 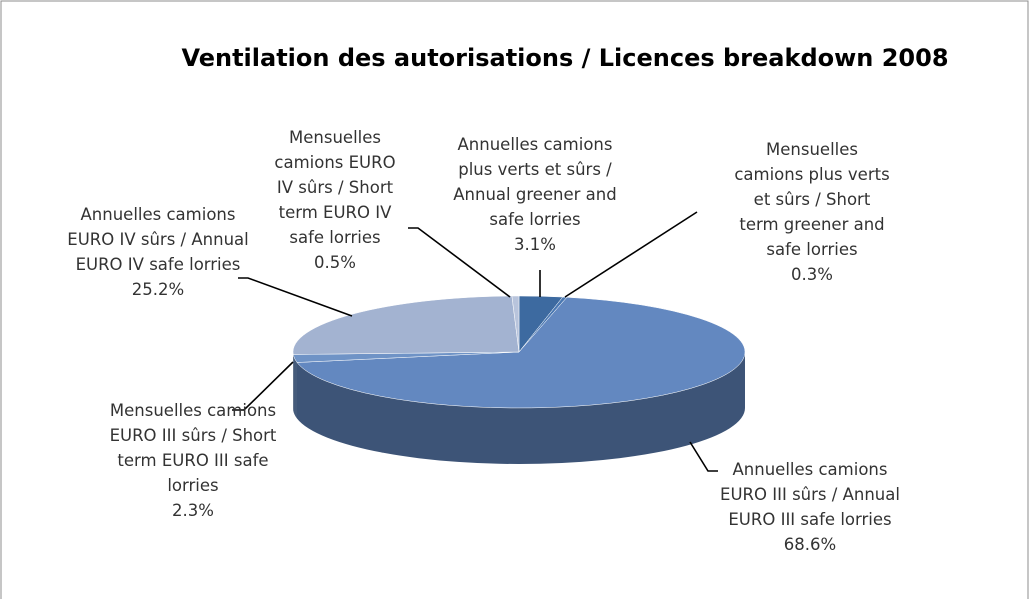 What do you see at coordinates (158, 289) in the screenshot?
I see `slice-value: 25.2%` at bounding box center [158, 289].